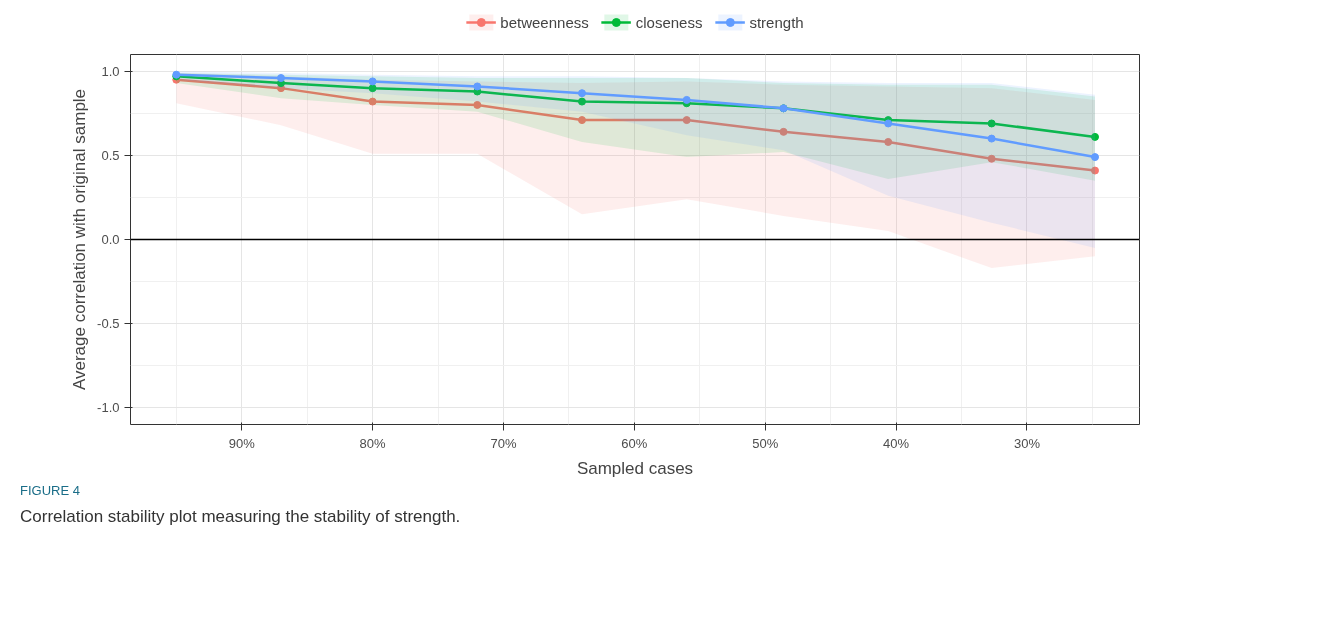  What do you see at coordinates (669, 22) in the screenshot?
I see `legend-label: closeness` at bounding box center [669, 22].